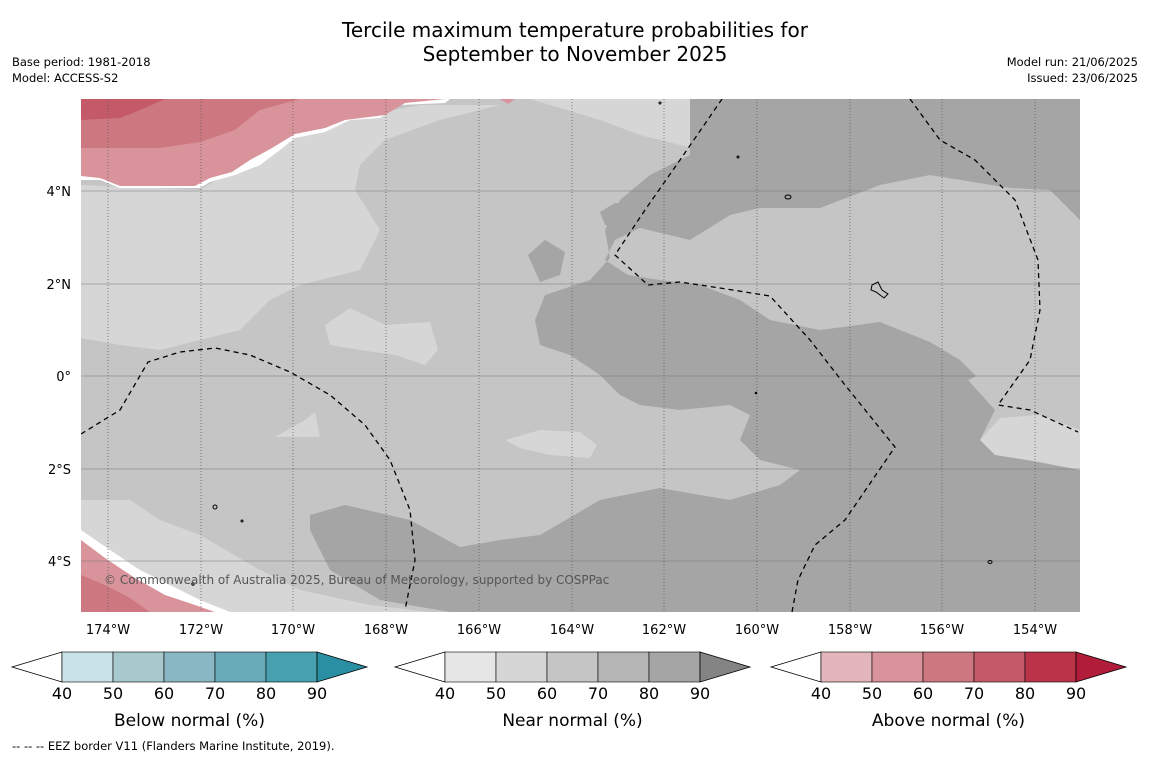 The height and width of the screenshot is (758, 1150). I want to click on lon-tick-label: 156°W, so click(942, 630).